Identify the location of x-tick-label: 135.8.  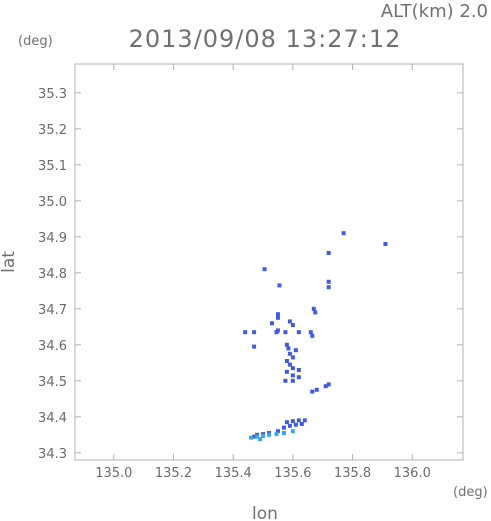
(352, 473).